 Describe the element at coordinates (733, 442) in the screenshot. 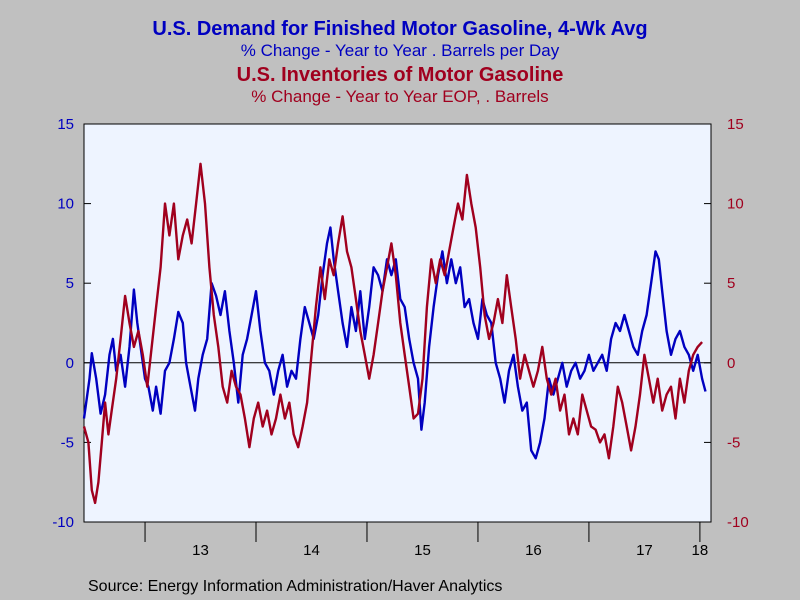

I see `right-tick-label: -5` at that location.